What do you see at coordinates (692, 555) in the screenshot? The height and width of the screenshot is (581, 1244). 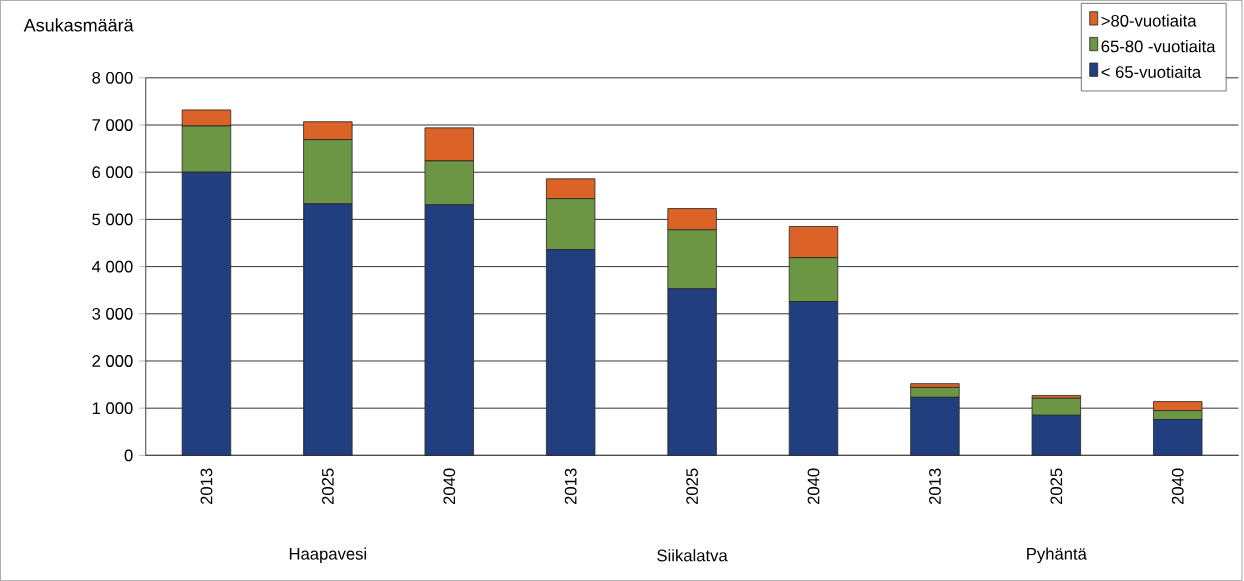 I see `text: Siikalatva` at bounding box center [692, 555].